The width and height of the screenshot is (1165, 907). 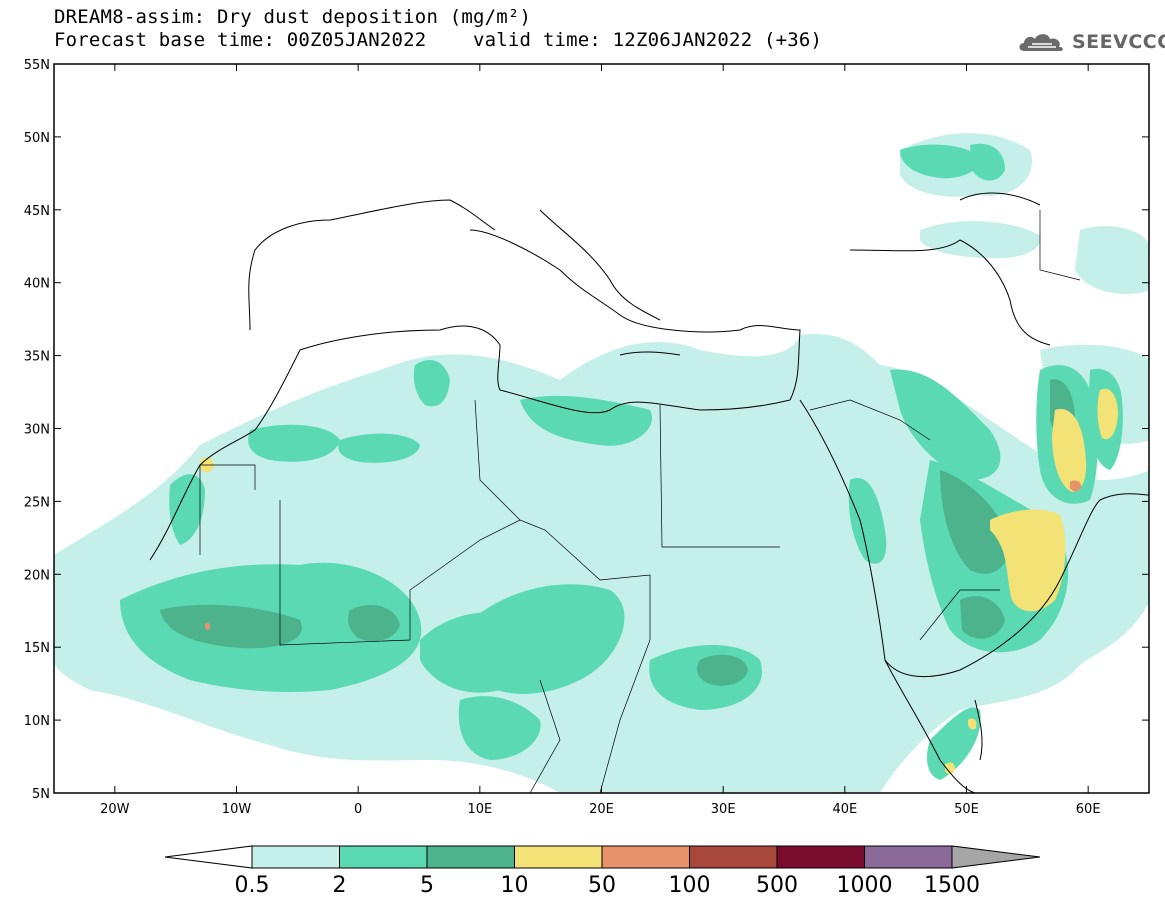 I want to click on lon-tick-label: 40E, so click(x=844, y=809).